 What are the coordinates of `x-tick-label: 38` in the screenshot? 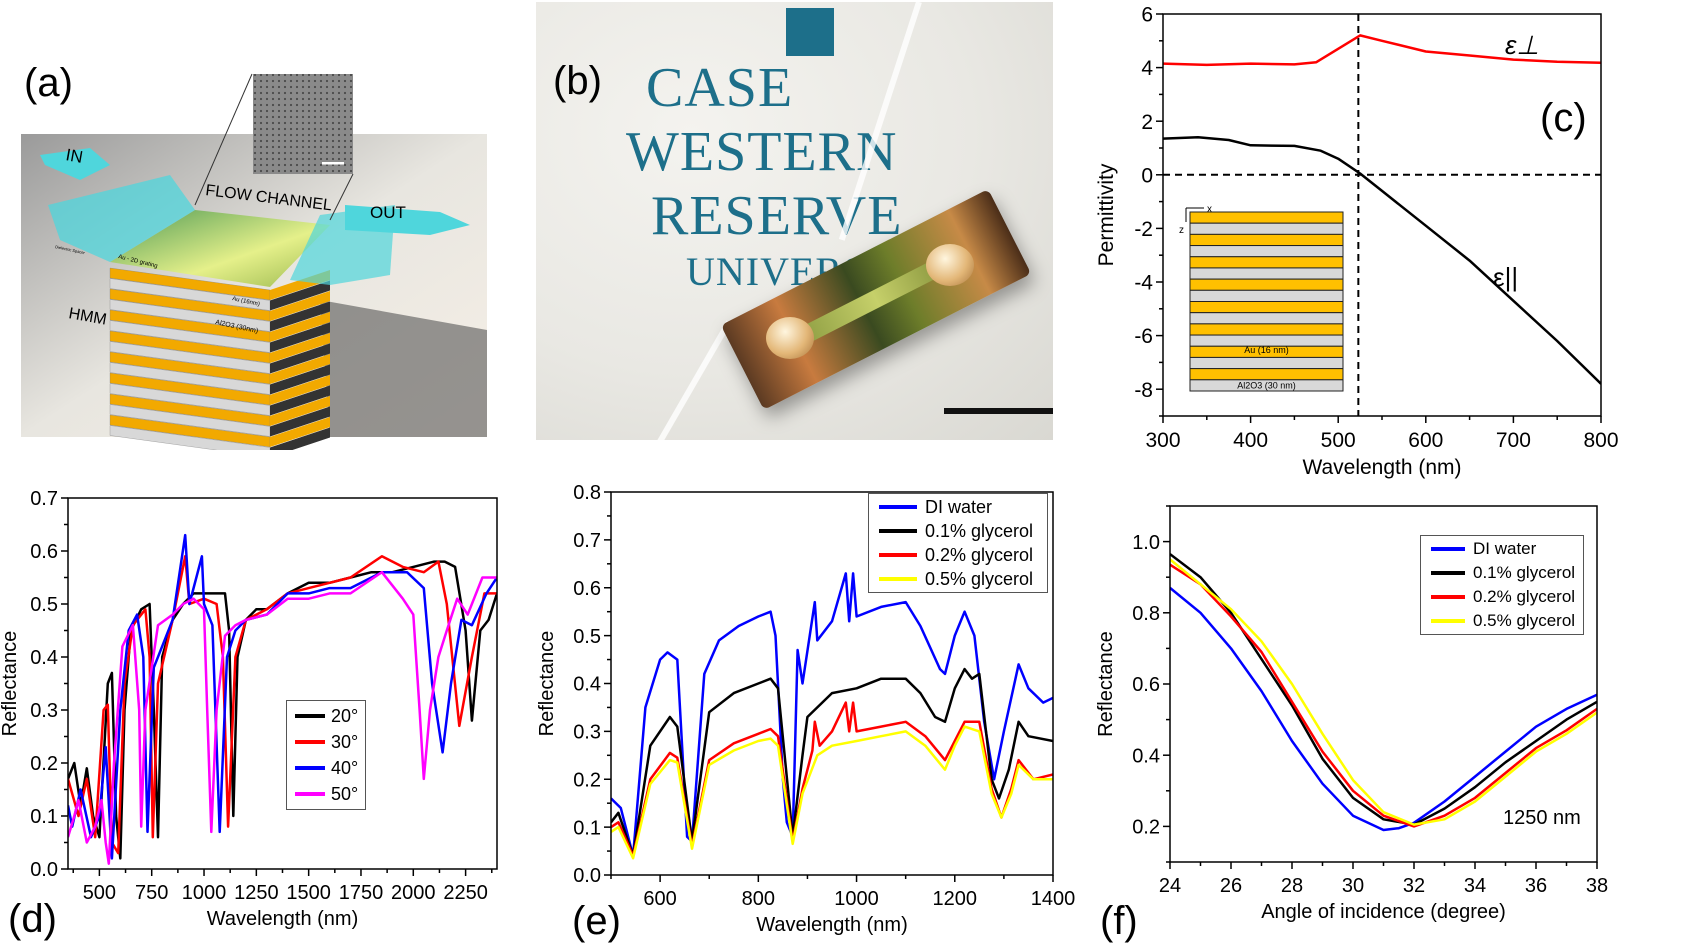 It's located at (1597, 886).